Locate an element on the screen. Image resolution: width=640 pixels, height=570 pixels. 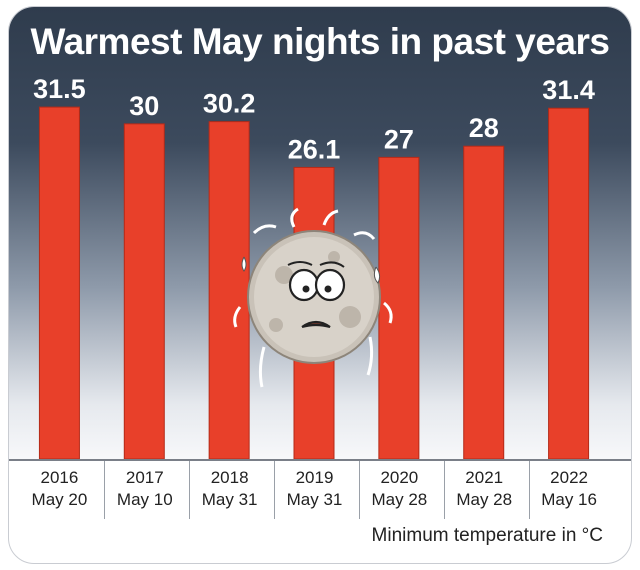
x-tick-year: 2018 is located at coordinates (229, 477).